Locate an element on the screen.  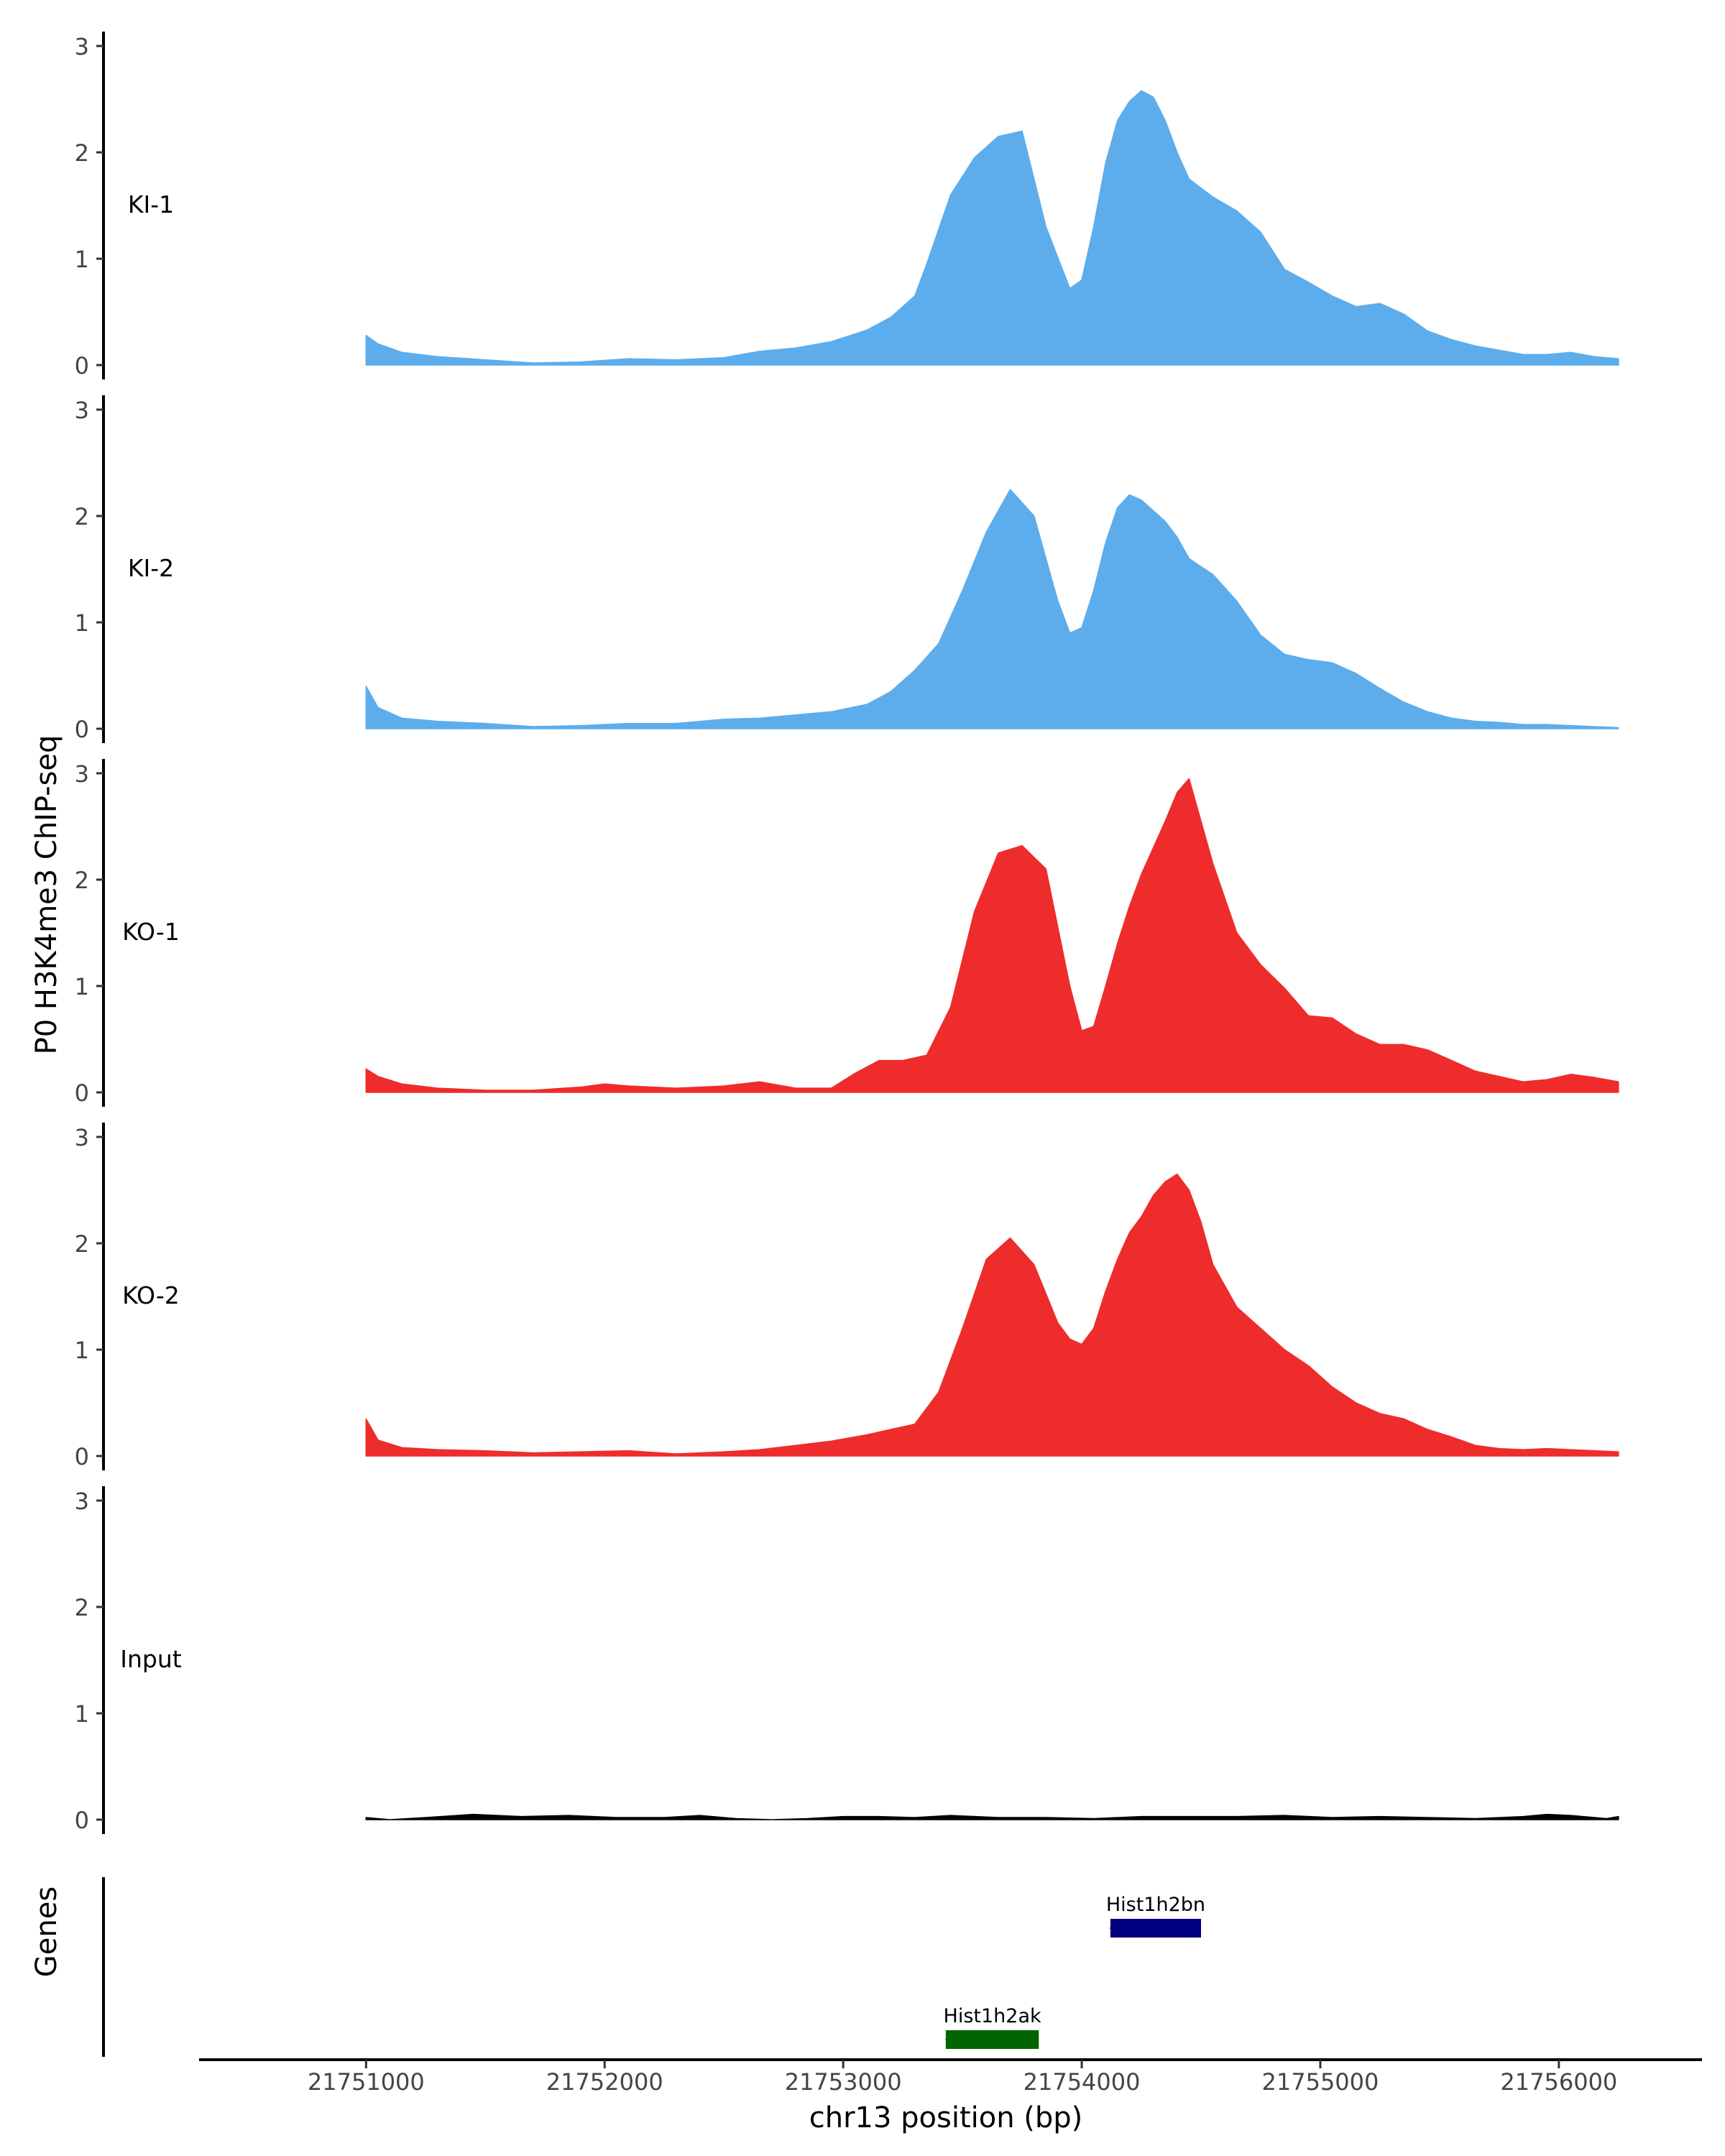
x-tick-label: 21753000 is located at coordinates (843, 2082).